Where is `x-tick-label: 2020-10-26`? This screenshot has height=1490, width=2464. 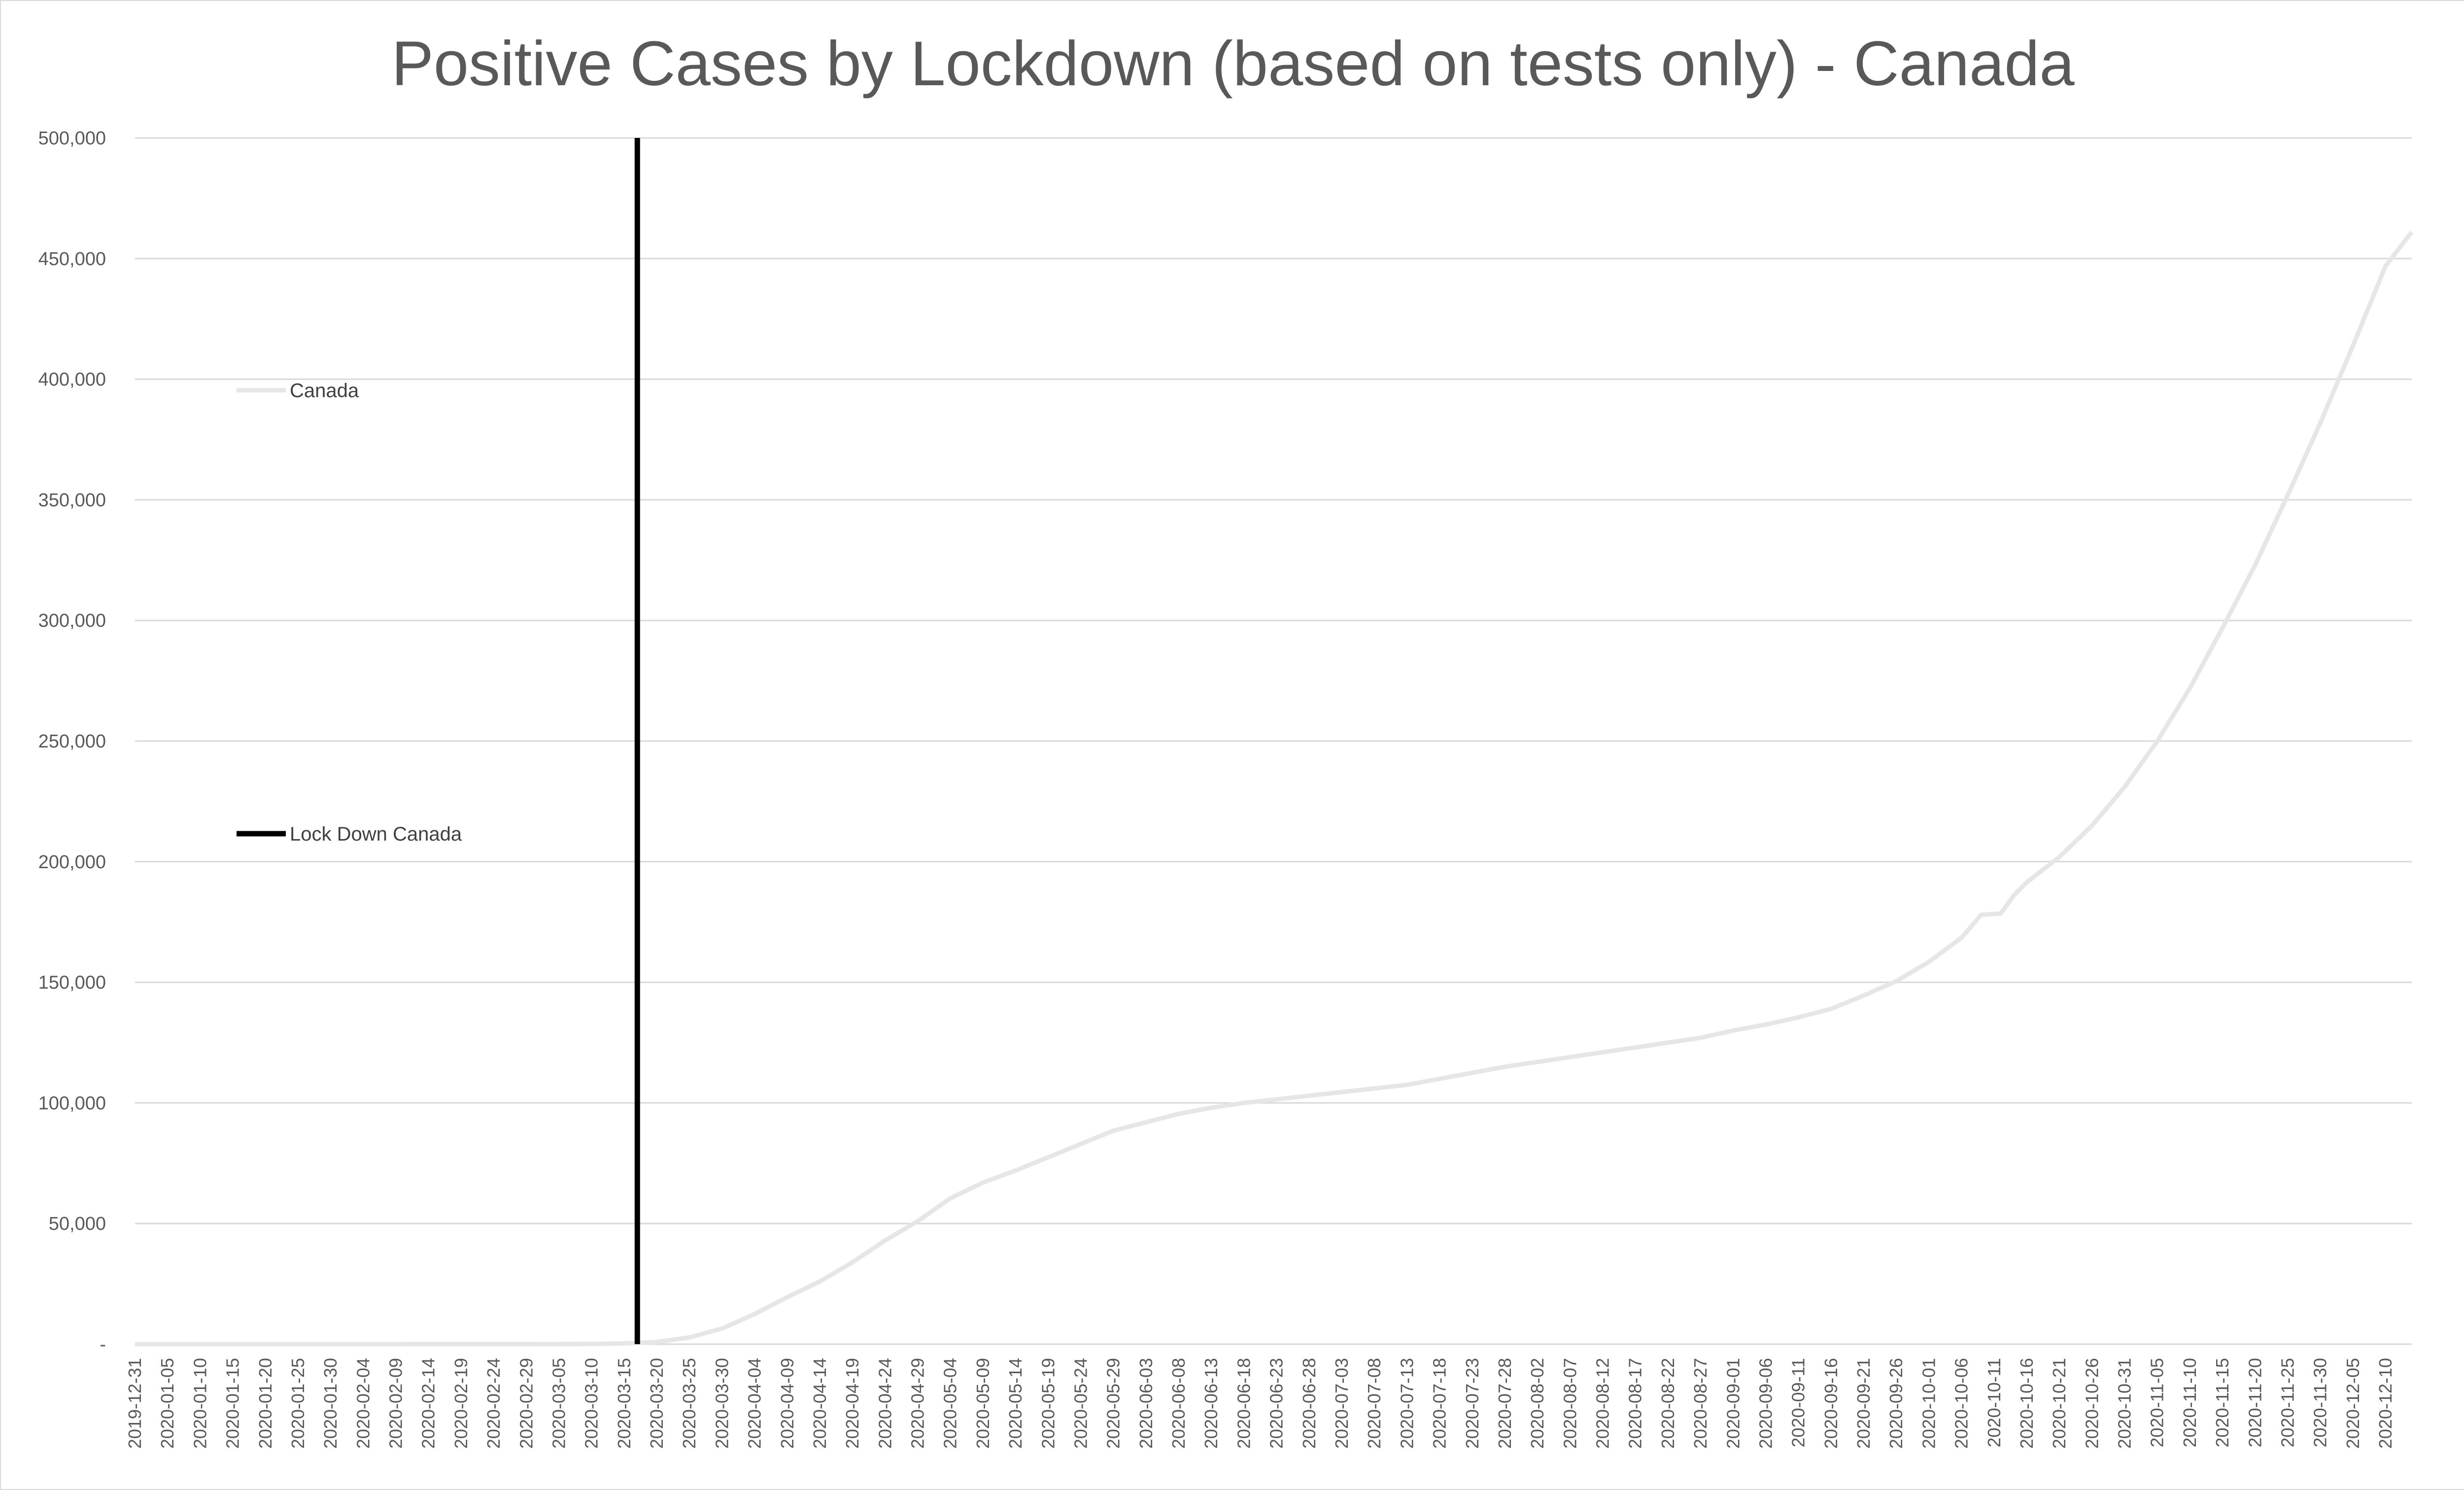 x-tick-label: 2020-10-26 is located at coordinates (2092, 1403).